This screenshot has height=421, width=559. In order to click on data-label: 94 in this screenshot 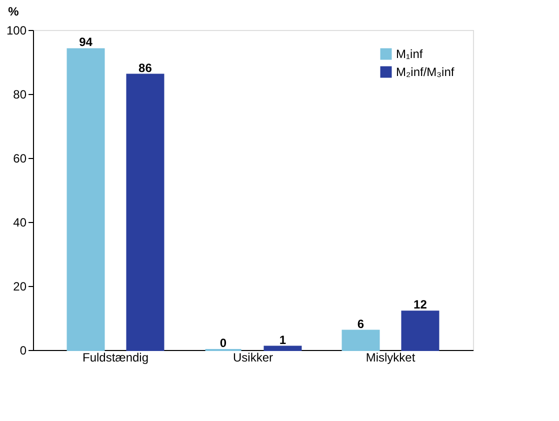, I will do `click(86, 42)`.